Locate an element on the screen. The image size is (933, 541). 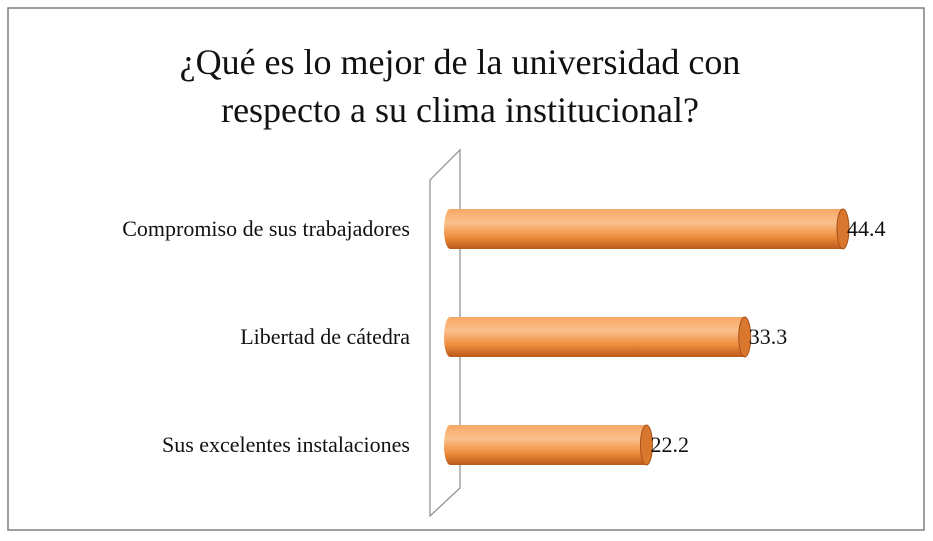
value-label: 33.3 is located at coordinates (768, 336).